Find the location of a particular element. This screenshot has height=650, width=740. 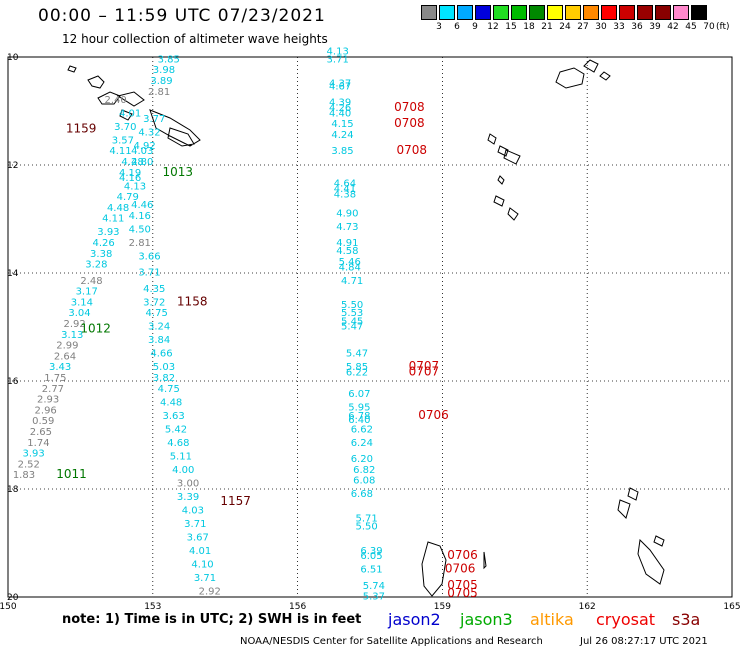

swh-value-label: 1.74 is located at coordinates (38, 443).